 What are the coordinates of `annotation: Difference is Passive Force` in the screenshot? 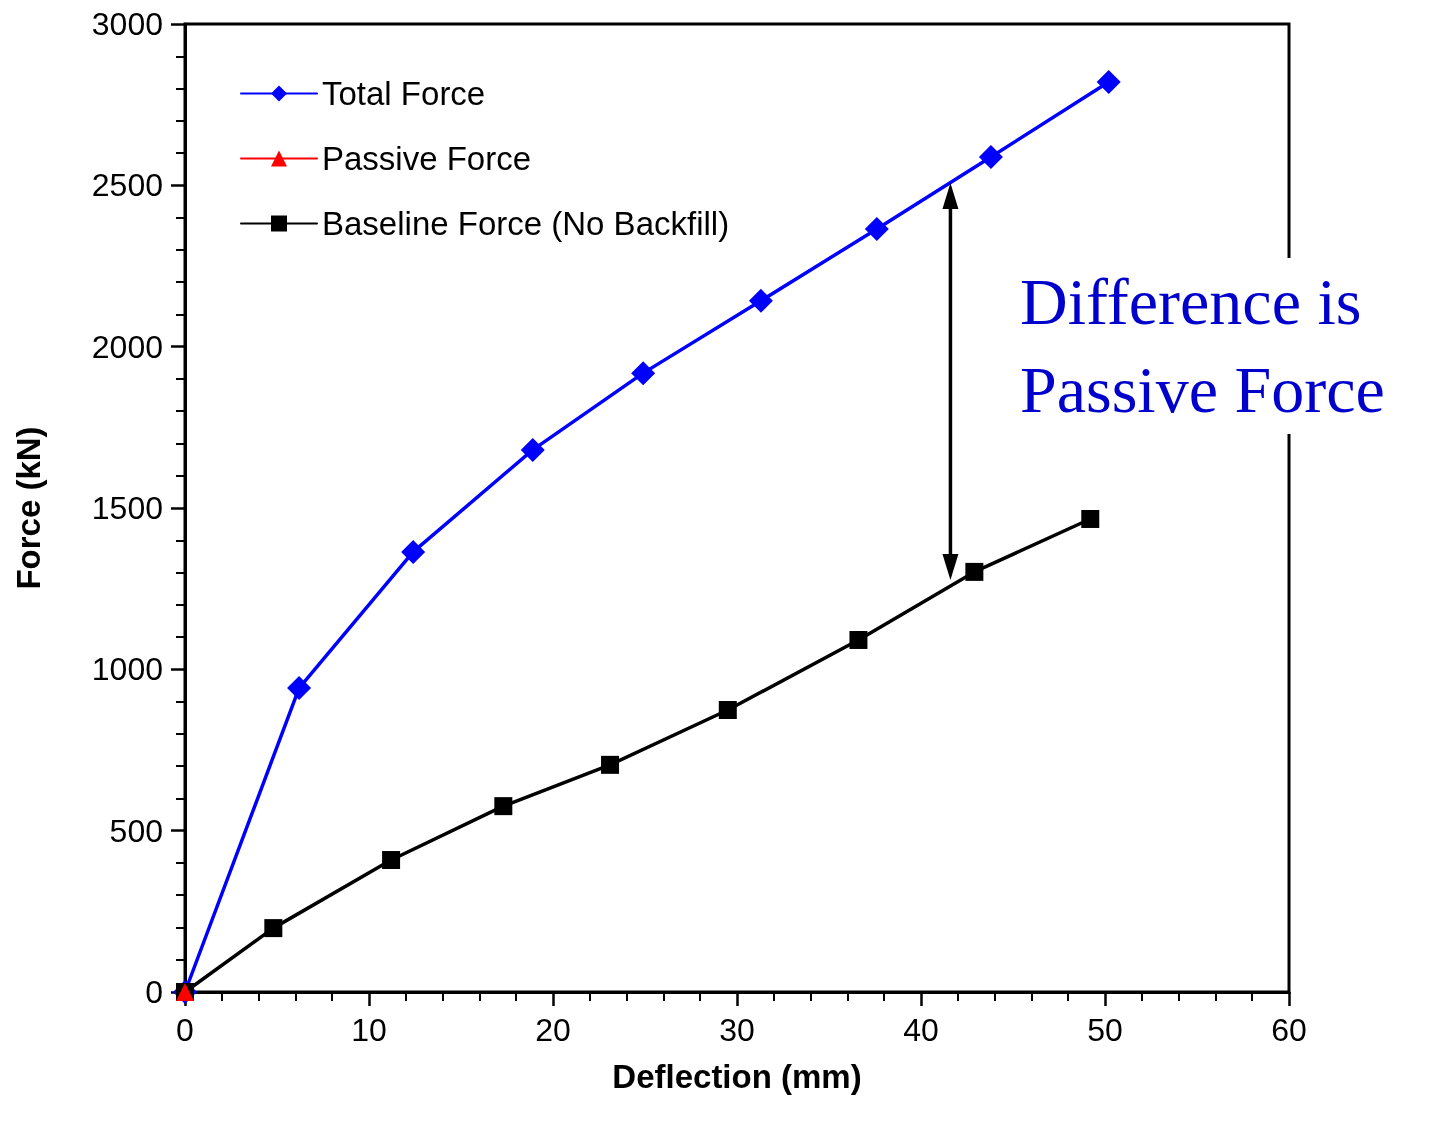 It's located at (1229, 346).